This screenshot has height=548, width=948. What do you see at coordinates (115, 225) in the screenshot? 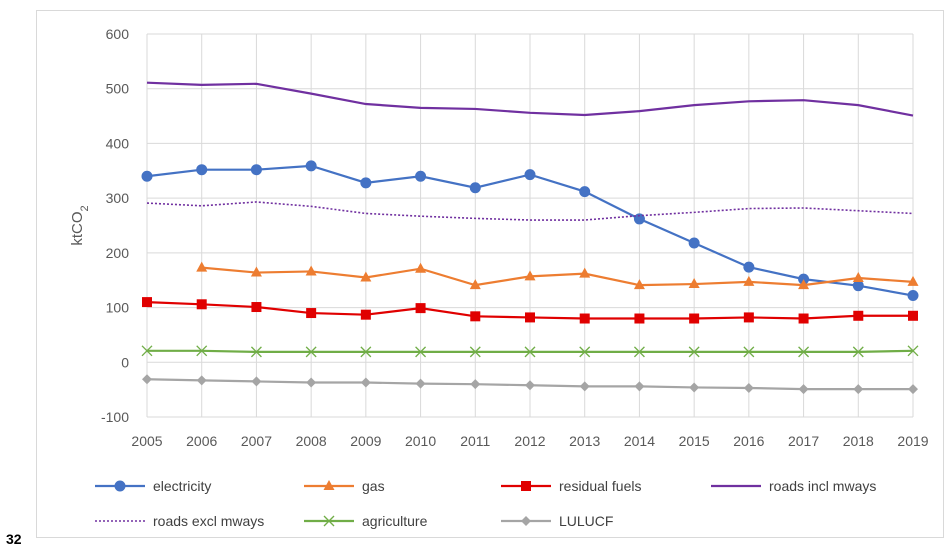
I see `y-tick-labels: -100 0 100 200 300 400 500 600` at bounding box center [115, 225].